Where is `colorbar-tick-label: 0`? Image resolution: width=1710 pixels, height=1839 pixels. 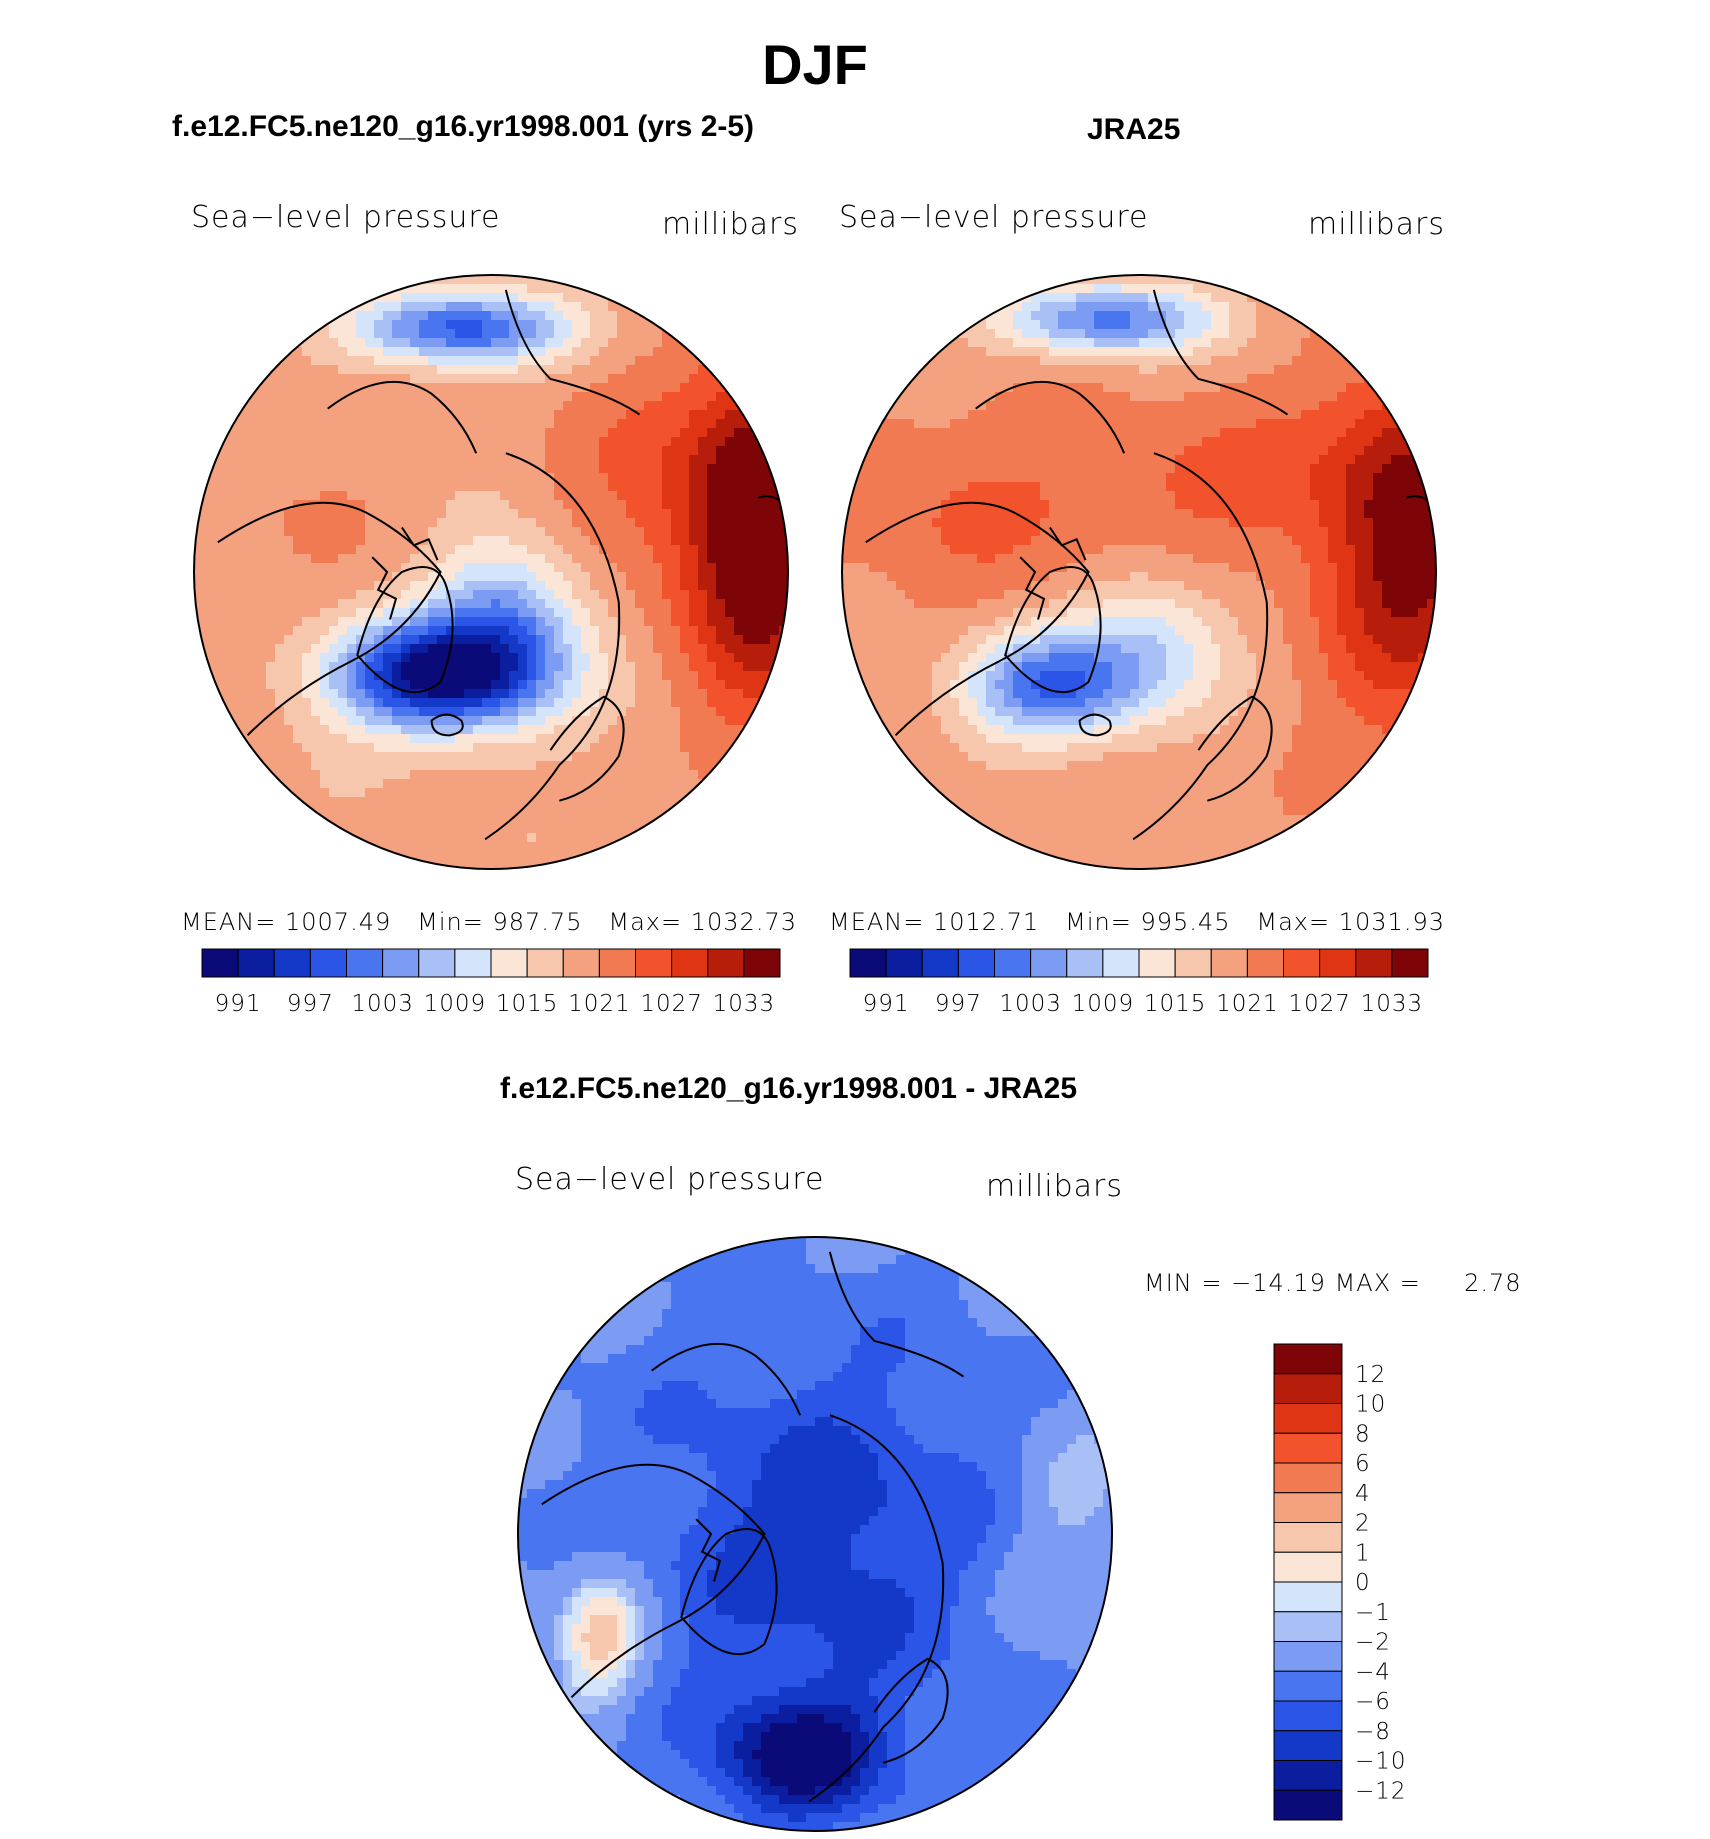 colorbar-tick-label: 0 is located at coordinates (1363, 1583).